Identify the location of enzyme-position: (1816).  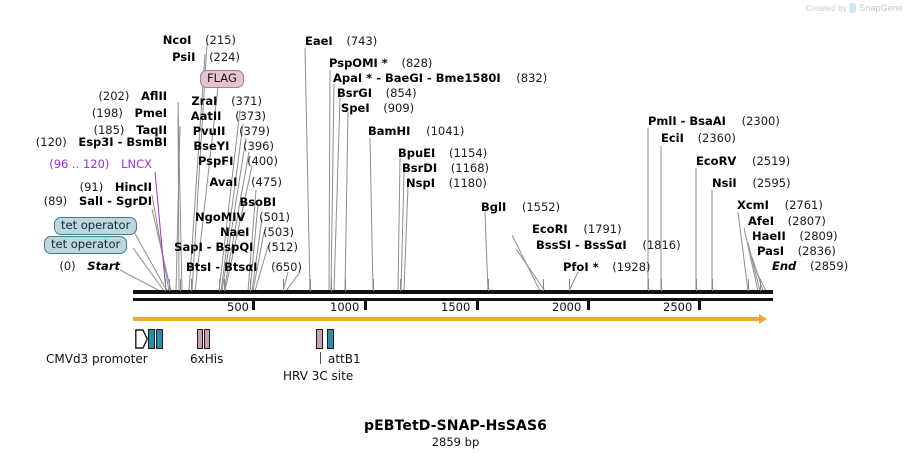
(661, 245).